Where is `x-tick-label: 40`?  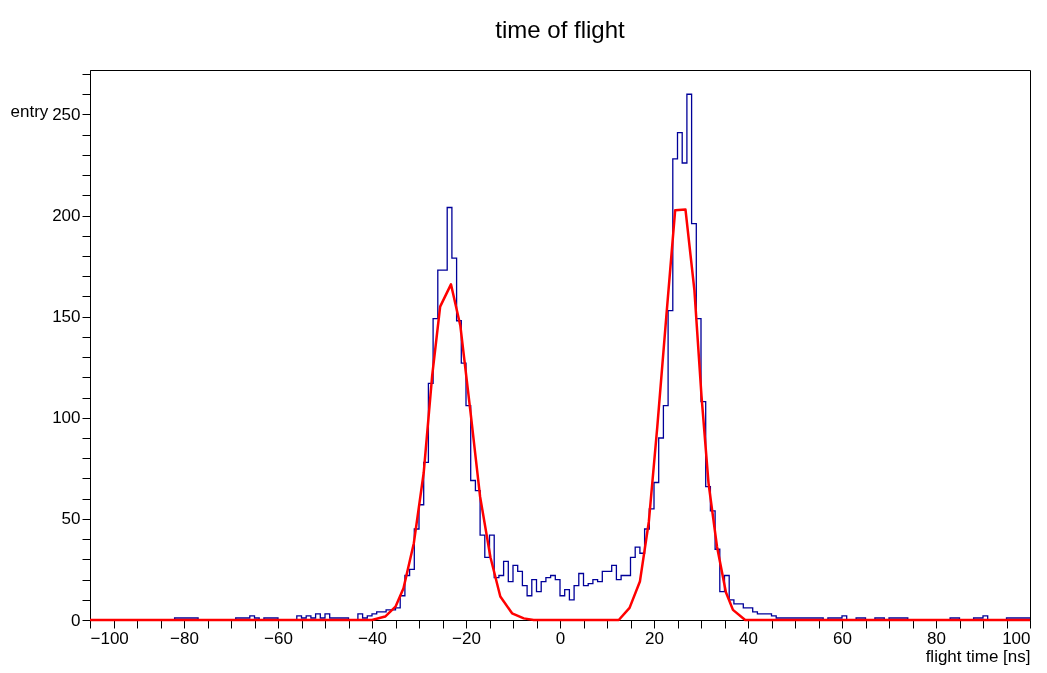
x-tick-label: 40 is located at coordinates (748, 638).